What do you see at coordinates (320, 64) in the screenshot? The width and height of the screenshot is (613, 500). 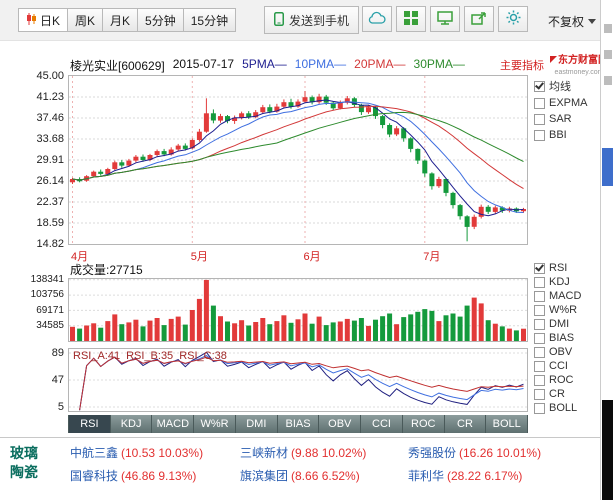 I see `legend-10pma: 10PMA—` at bounding box center [320, 64].